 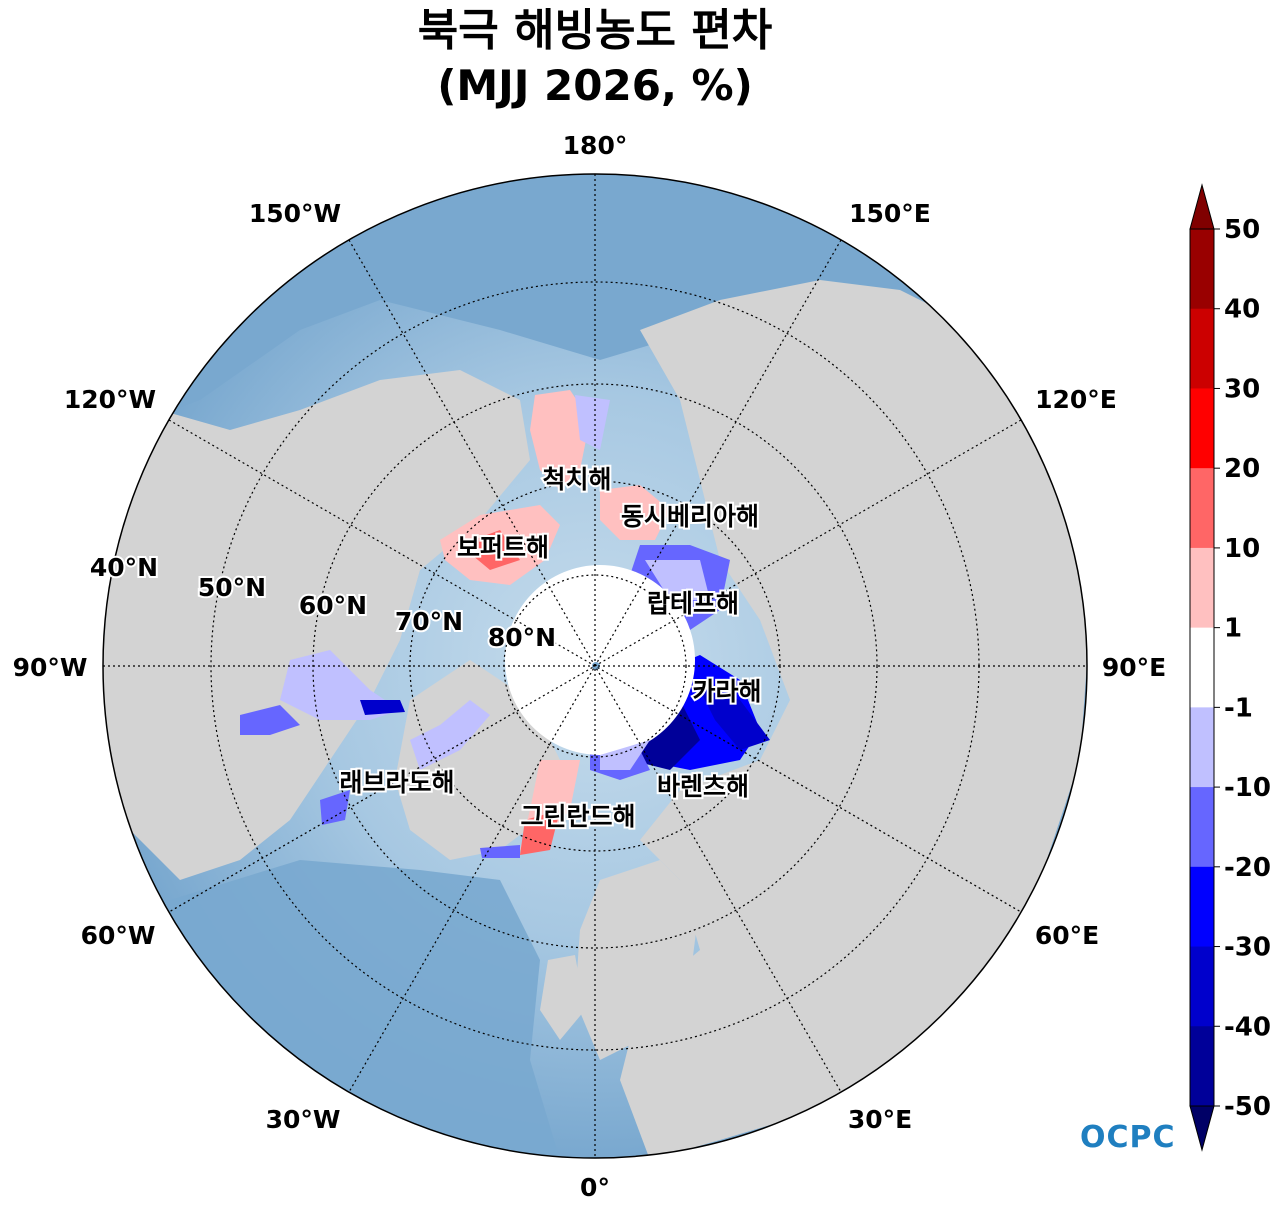 I want to click on kara-east-negative-anomaly, so click(x=735, y=720).